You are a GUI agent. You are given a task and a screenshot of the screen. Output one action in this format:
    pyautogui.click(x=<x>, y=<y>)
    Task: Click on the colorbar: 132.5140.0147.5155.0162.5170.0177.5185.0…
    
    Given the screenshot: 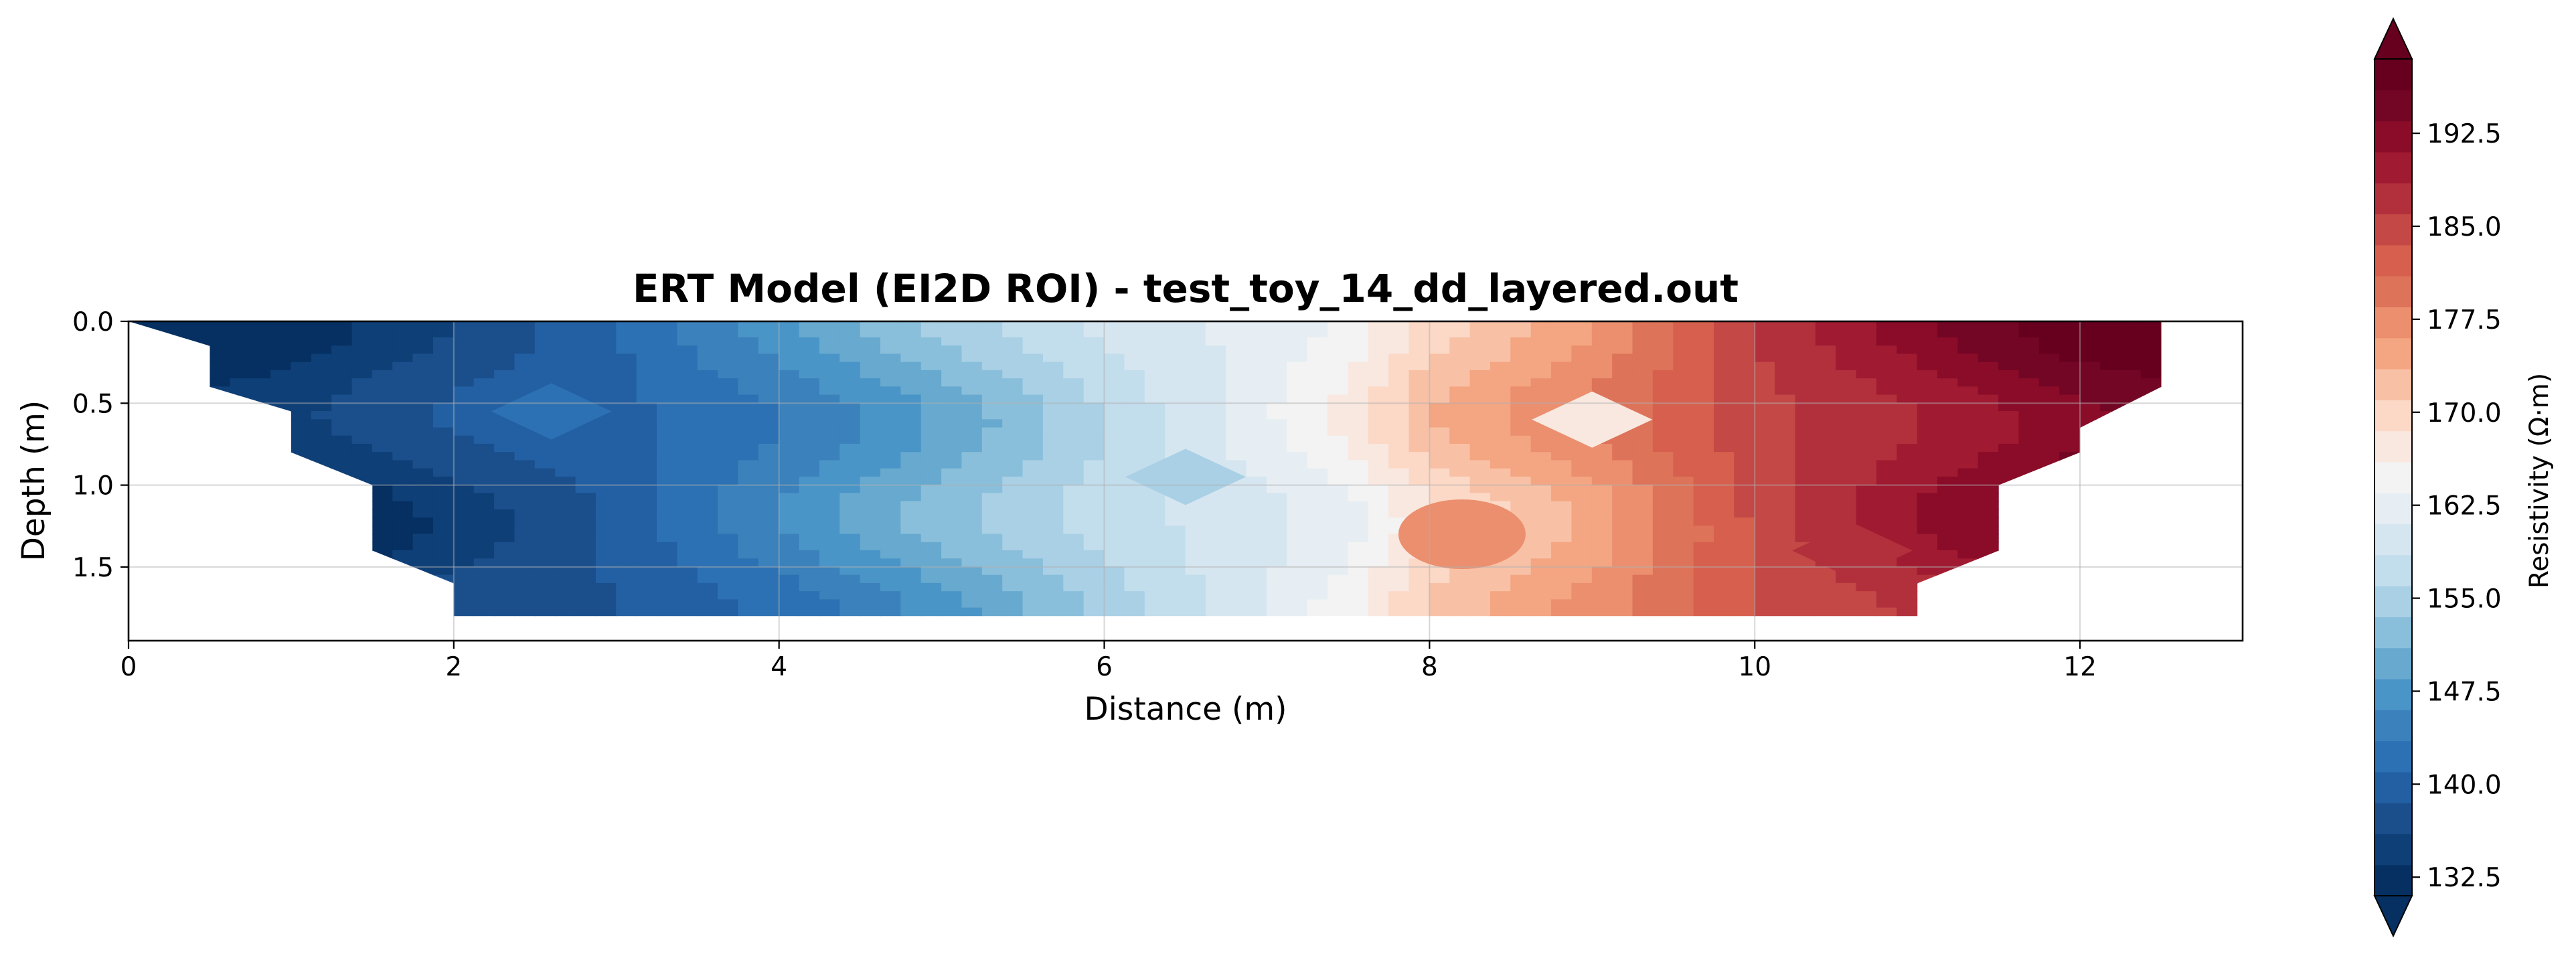 What is the action you would take?
    pyautogui.click(x=2438, y=477)
    